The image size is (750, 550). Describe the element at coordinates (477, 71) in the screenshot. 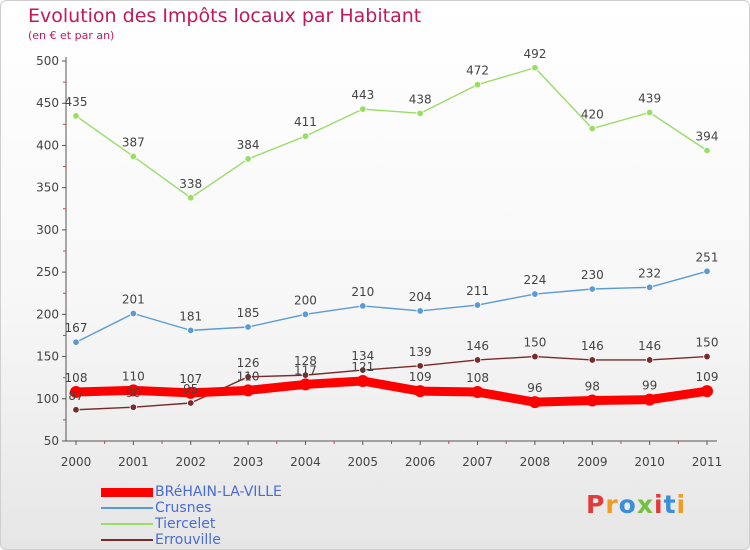

I see `data-label: 472` at that location.